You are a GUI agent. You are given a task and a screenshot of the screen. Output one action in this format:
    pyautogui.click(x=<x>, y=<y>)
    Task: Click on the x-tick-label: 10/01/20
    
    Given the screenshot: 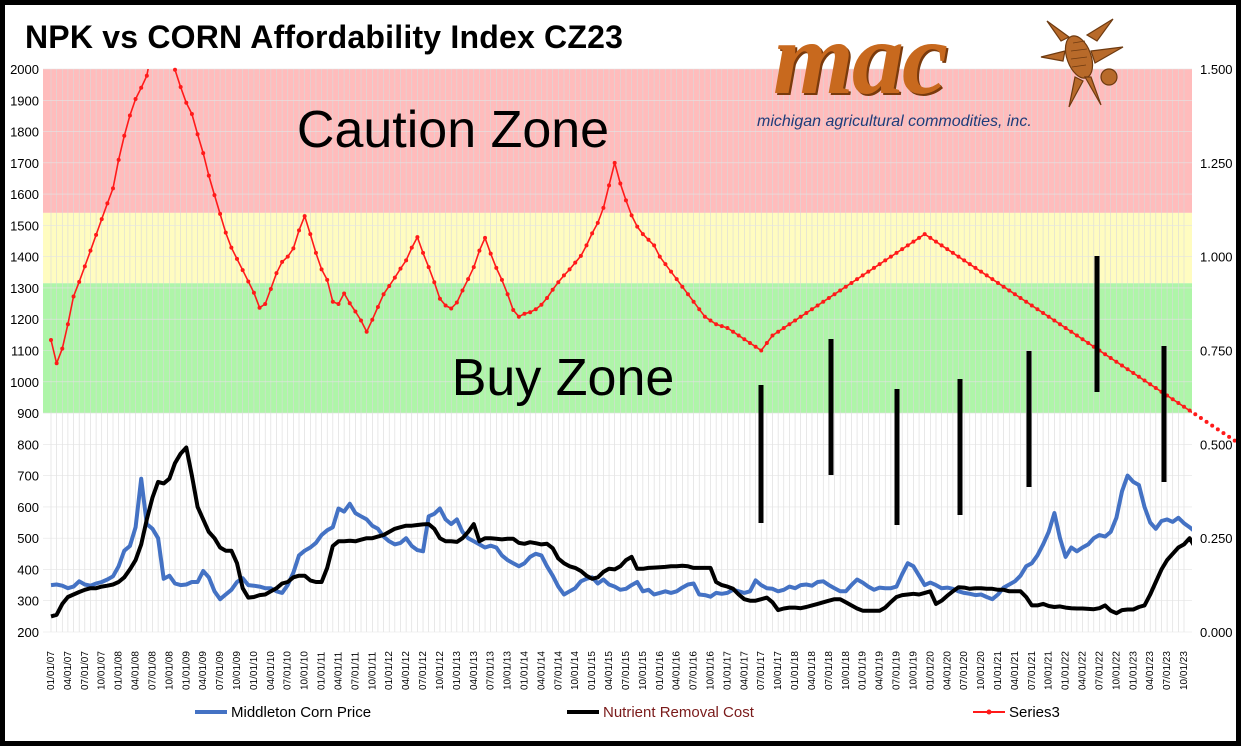 What is the action you would take?
    pyautogui.click(x=981, y=670)
    